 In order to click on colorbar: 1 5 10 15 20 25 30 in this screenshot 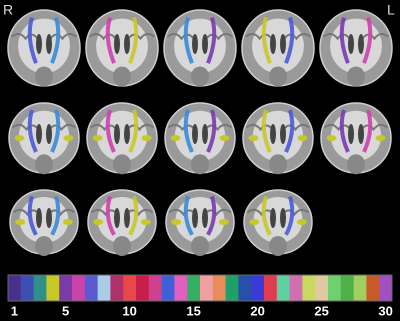, I will do `click(200, 296)`.